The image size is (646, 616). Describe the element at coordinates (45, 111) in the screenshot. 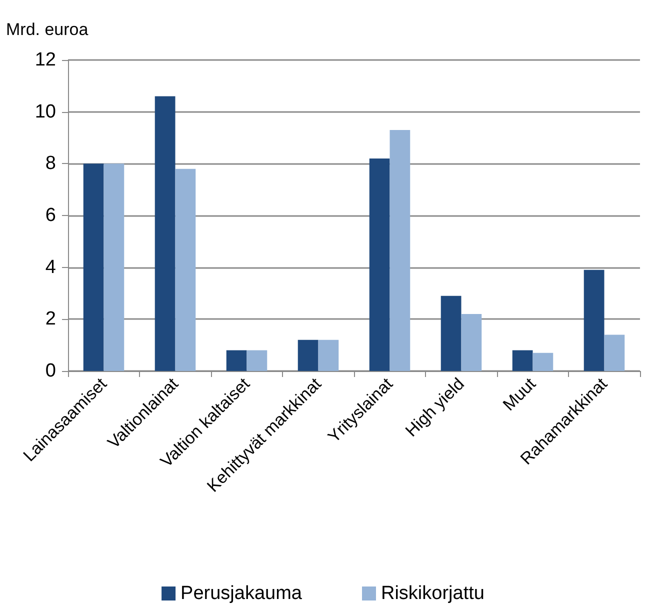

I see `y-tick-label: 10` at that location.